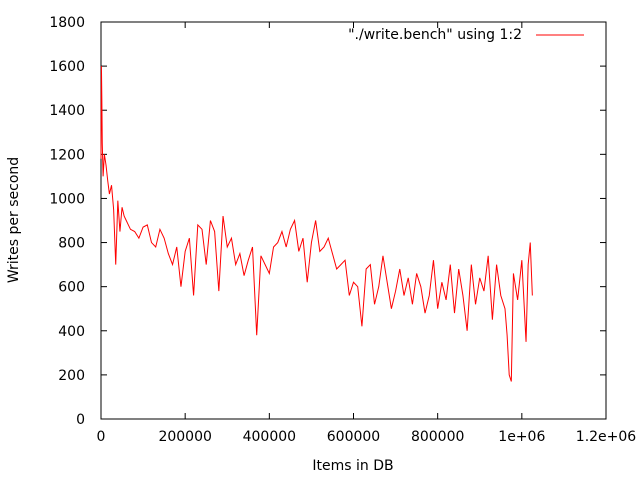  Describe the element at coordinates (67, 67) in the screenshot. I see `y-tick-label: 1600` at that location.